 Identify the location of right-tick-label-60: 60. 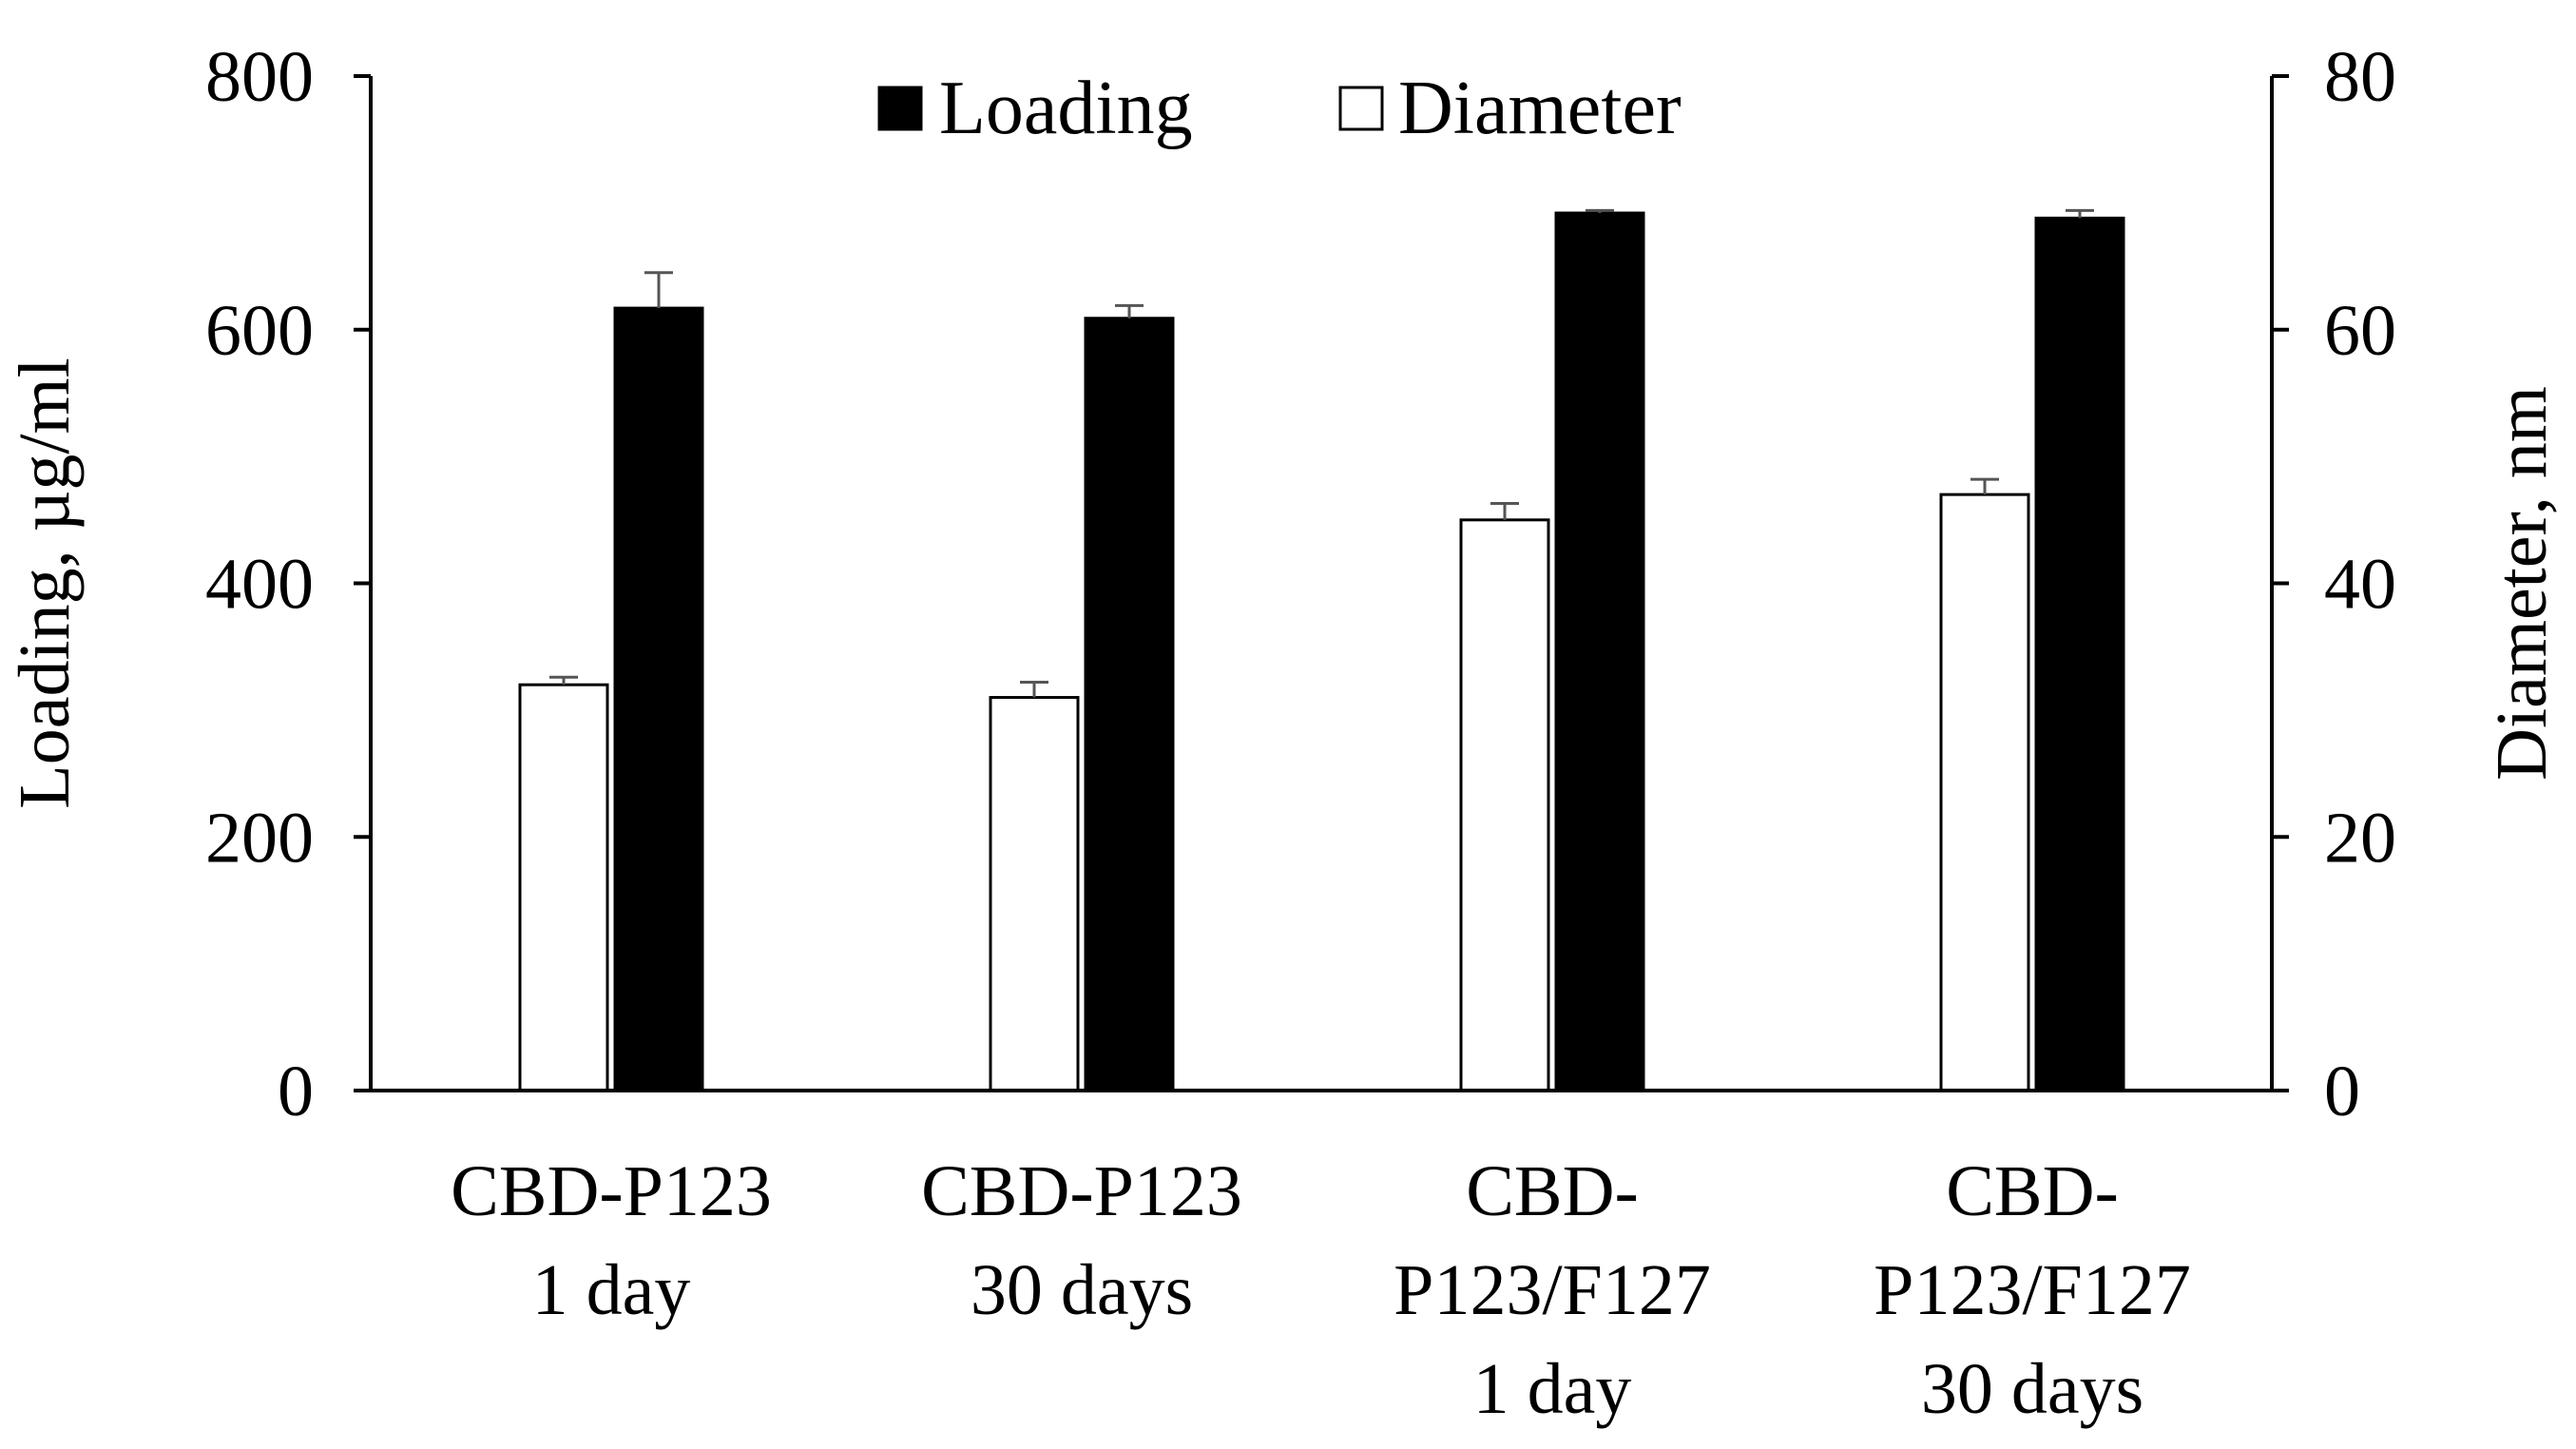
(2360, 331).